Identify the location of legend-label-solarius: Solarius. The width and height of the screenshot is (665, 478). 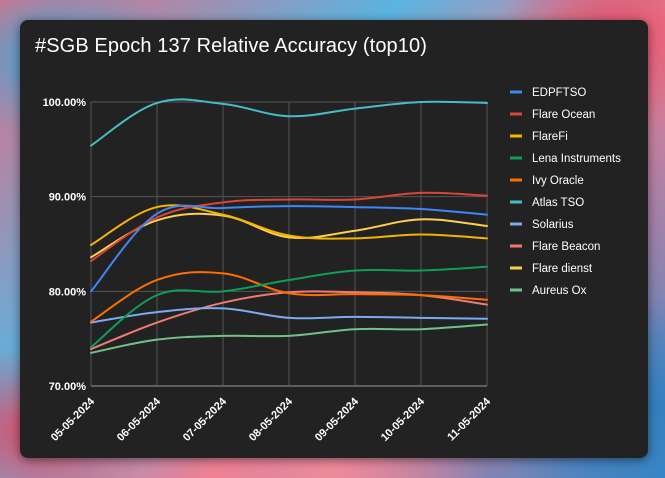
(553, 225).